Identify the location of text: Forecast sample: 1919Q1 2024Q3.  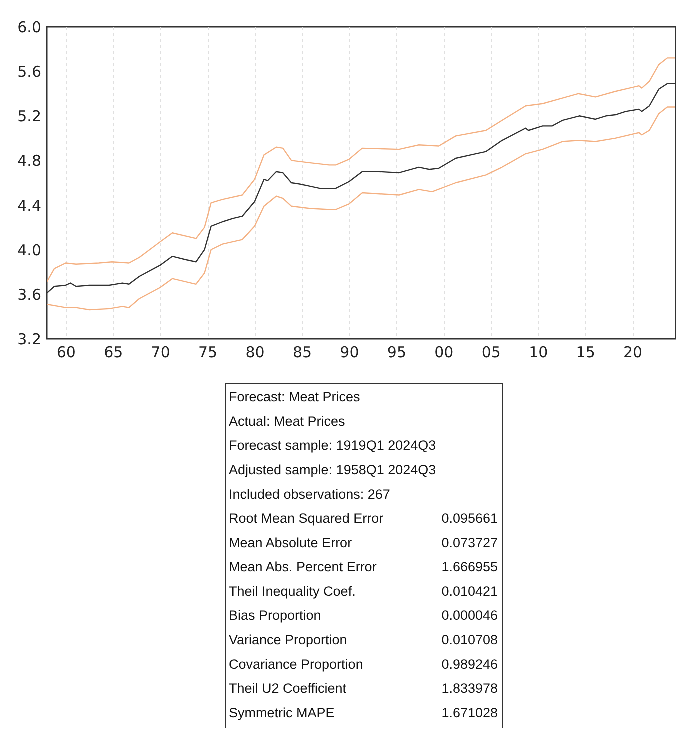
(332, 446).